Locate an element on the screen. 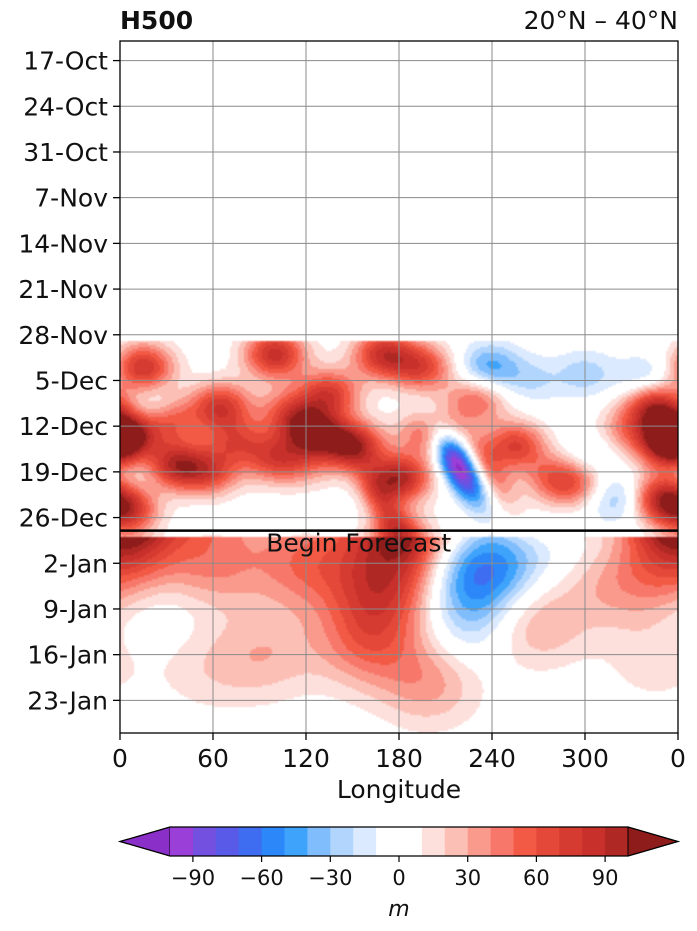 This screenshot has height=931, width=697. colorbar: −90 −60 −30 0 30 60 90 is located at coordinates (399, 858).